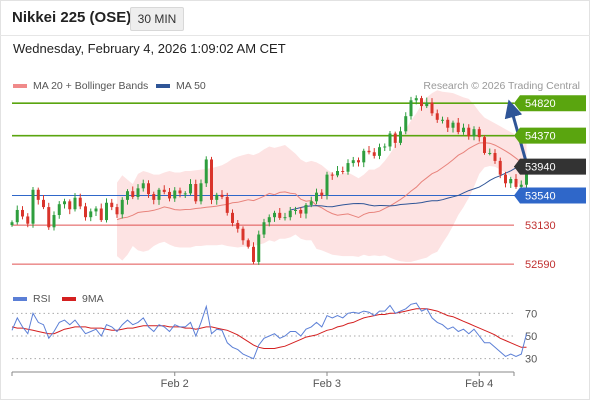 This screenshot has height=400, width=590. Describe the element at coordinates (69, 299) in the screenshot. I see `rsi-ma-swatch` at that location.